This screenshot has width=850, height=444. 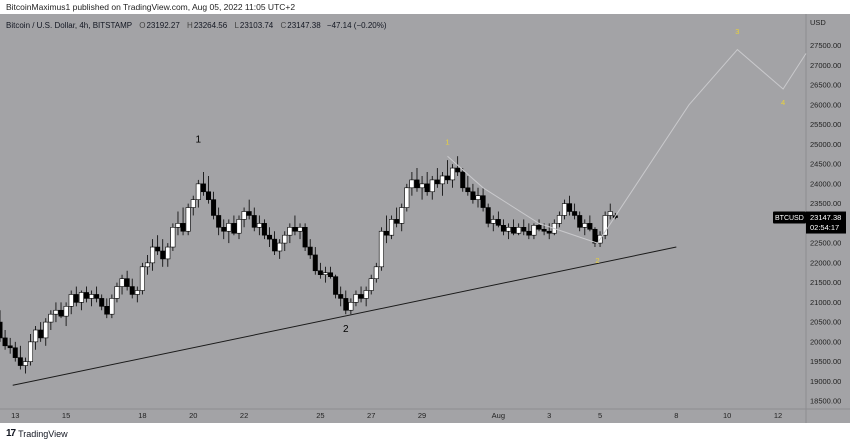 What do you see at coordinates (825, 183) in the screenshot?
I see `price-tick-label: 24000.00` at bounding box center [825, 183].